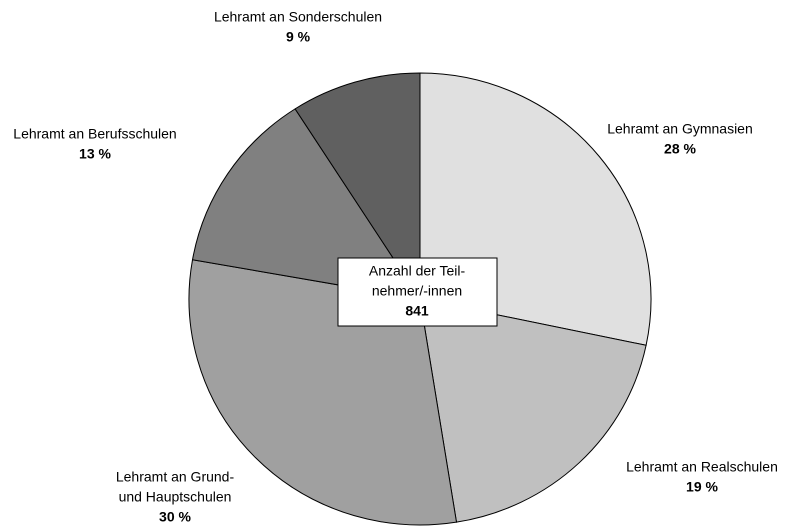 The height and width of the screenshot is (526, 804). I want to click on center-box, so click(417, 292).